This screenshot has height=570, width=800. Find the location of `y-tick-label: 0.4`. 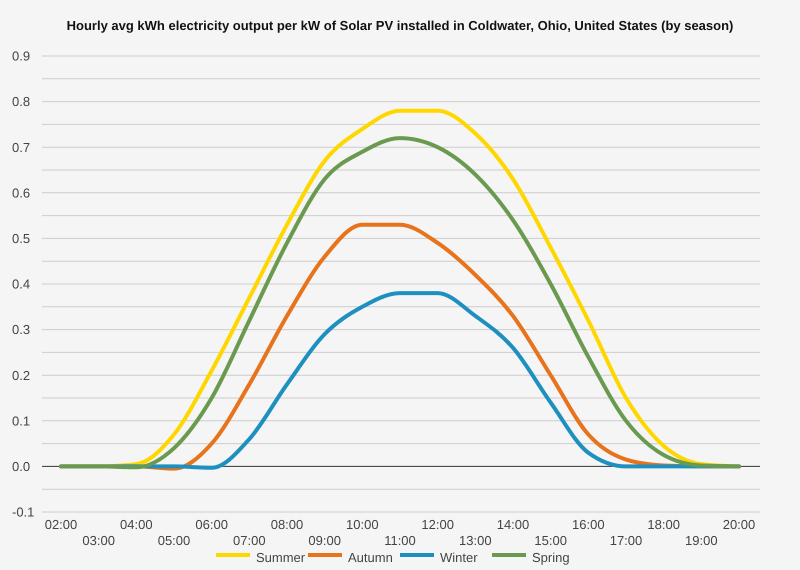

y-tick-label: 0.4 is located at coordinates (21, 284).